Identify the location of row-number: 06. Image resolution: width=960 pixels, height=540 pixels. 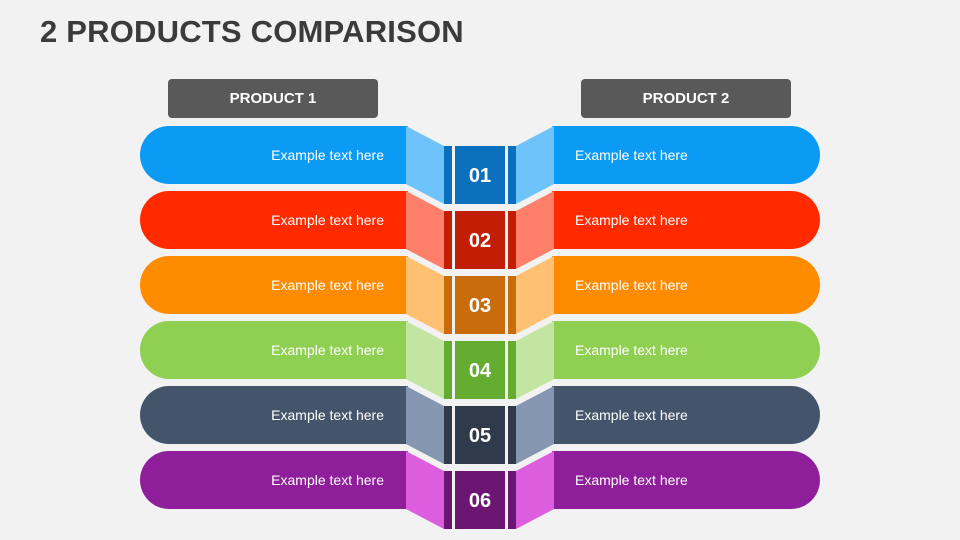
(480, 501).